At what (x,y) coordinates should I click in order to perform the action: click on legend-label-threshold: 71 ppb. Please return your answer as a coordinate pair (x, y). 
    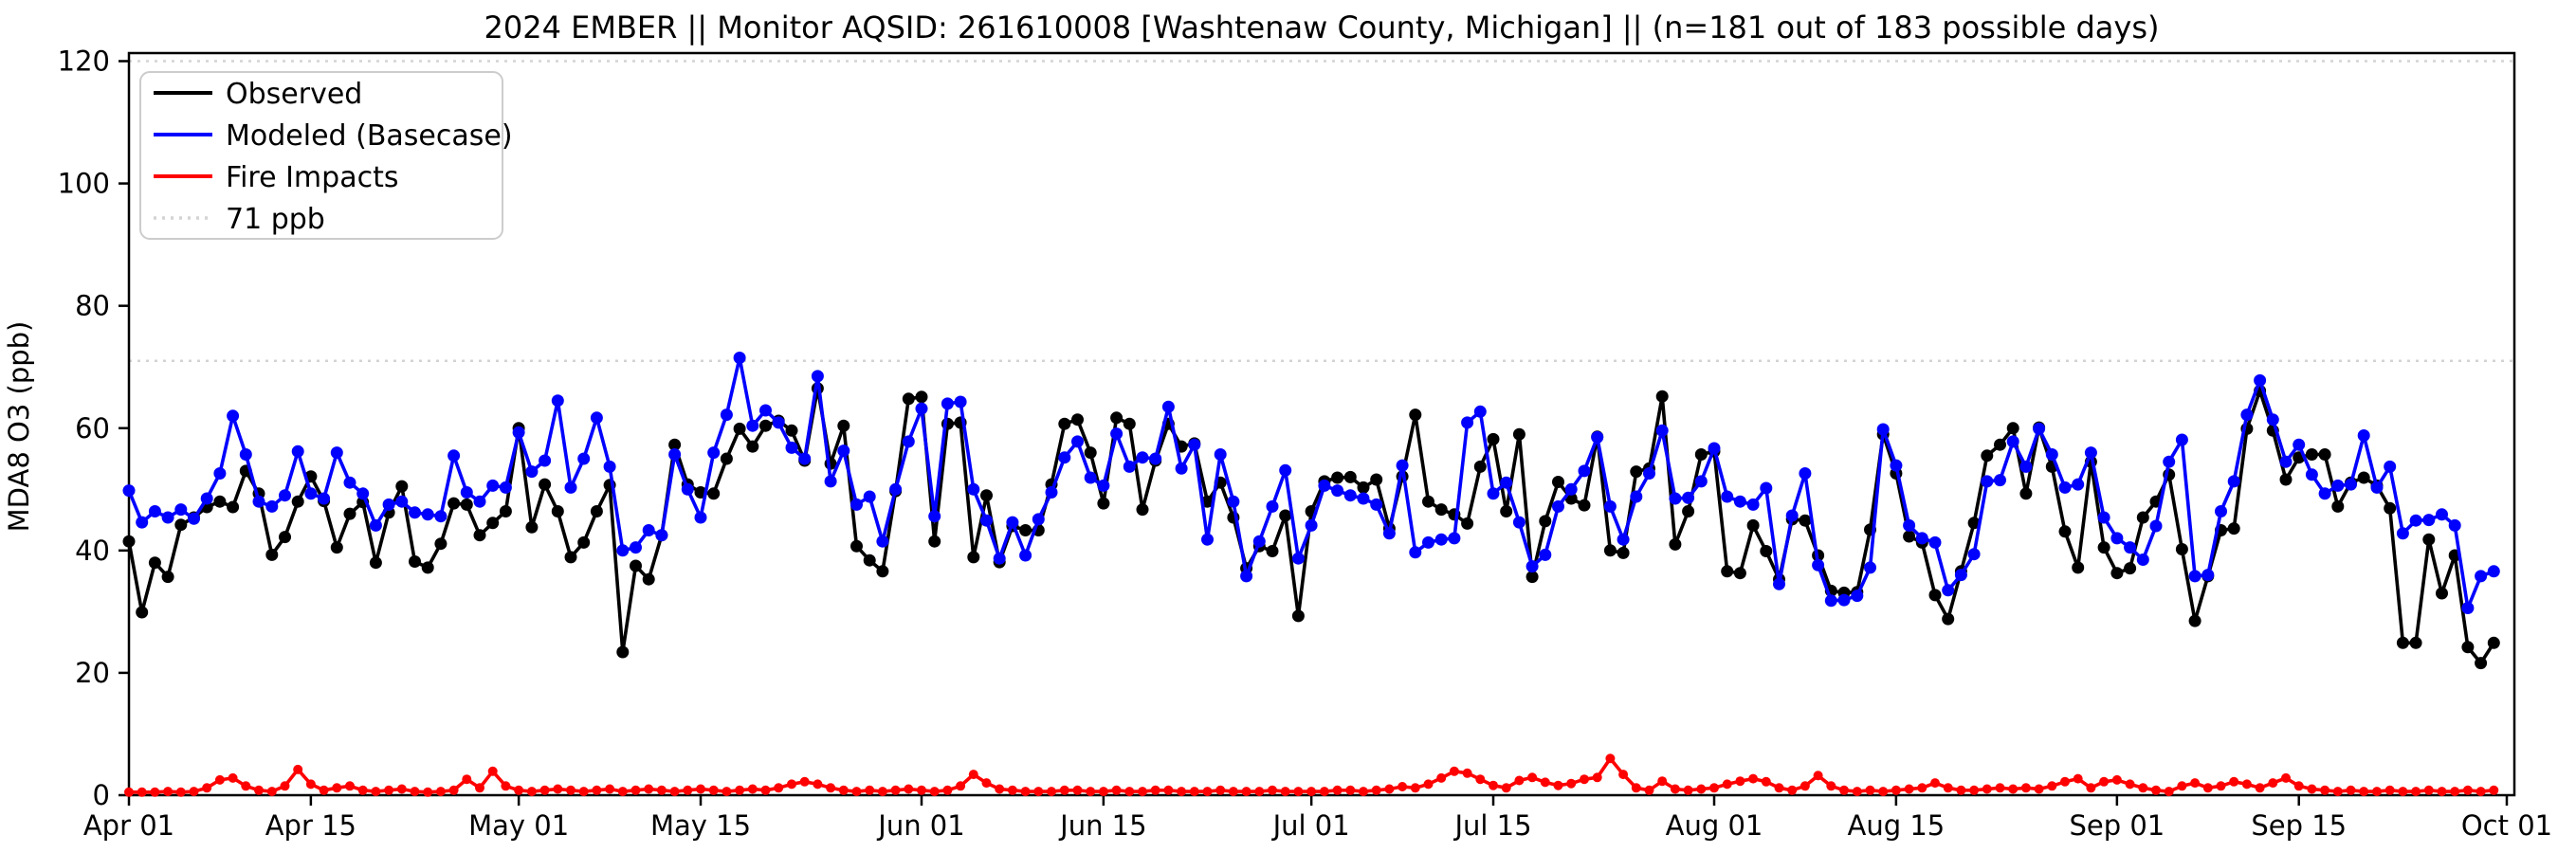
    Looking at the image, I should click on (275, 219).